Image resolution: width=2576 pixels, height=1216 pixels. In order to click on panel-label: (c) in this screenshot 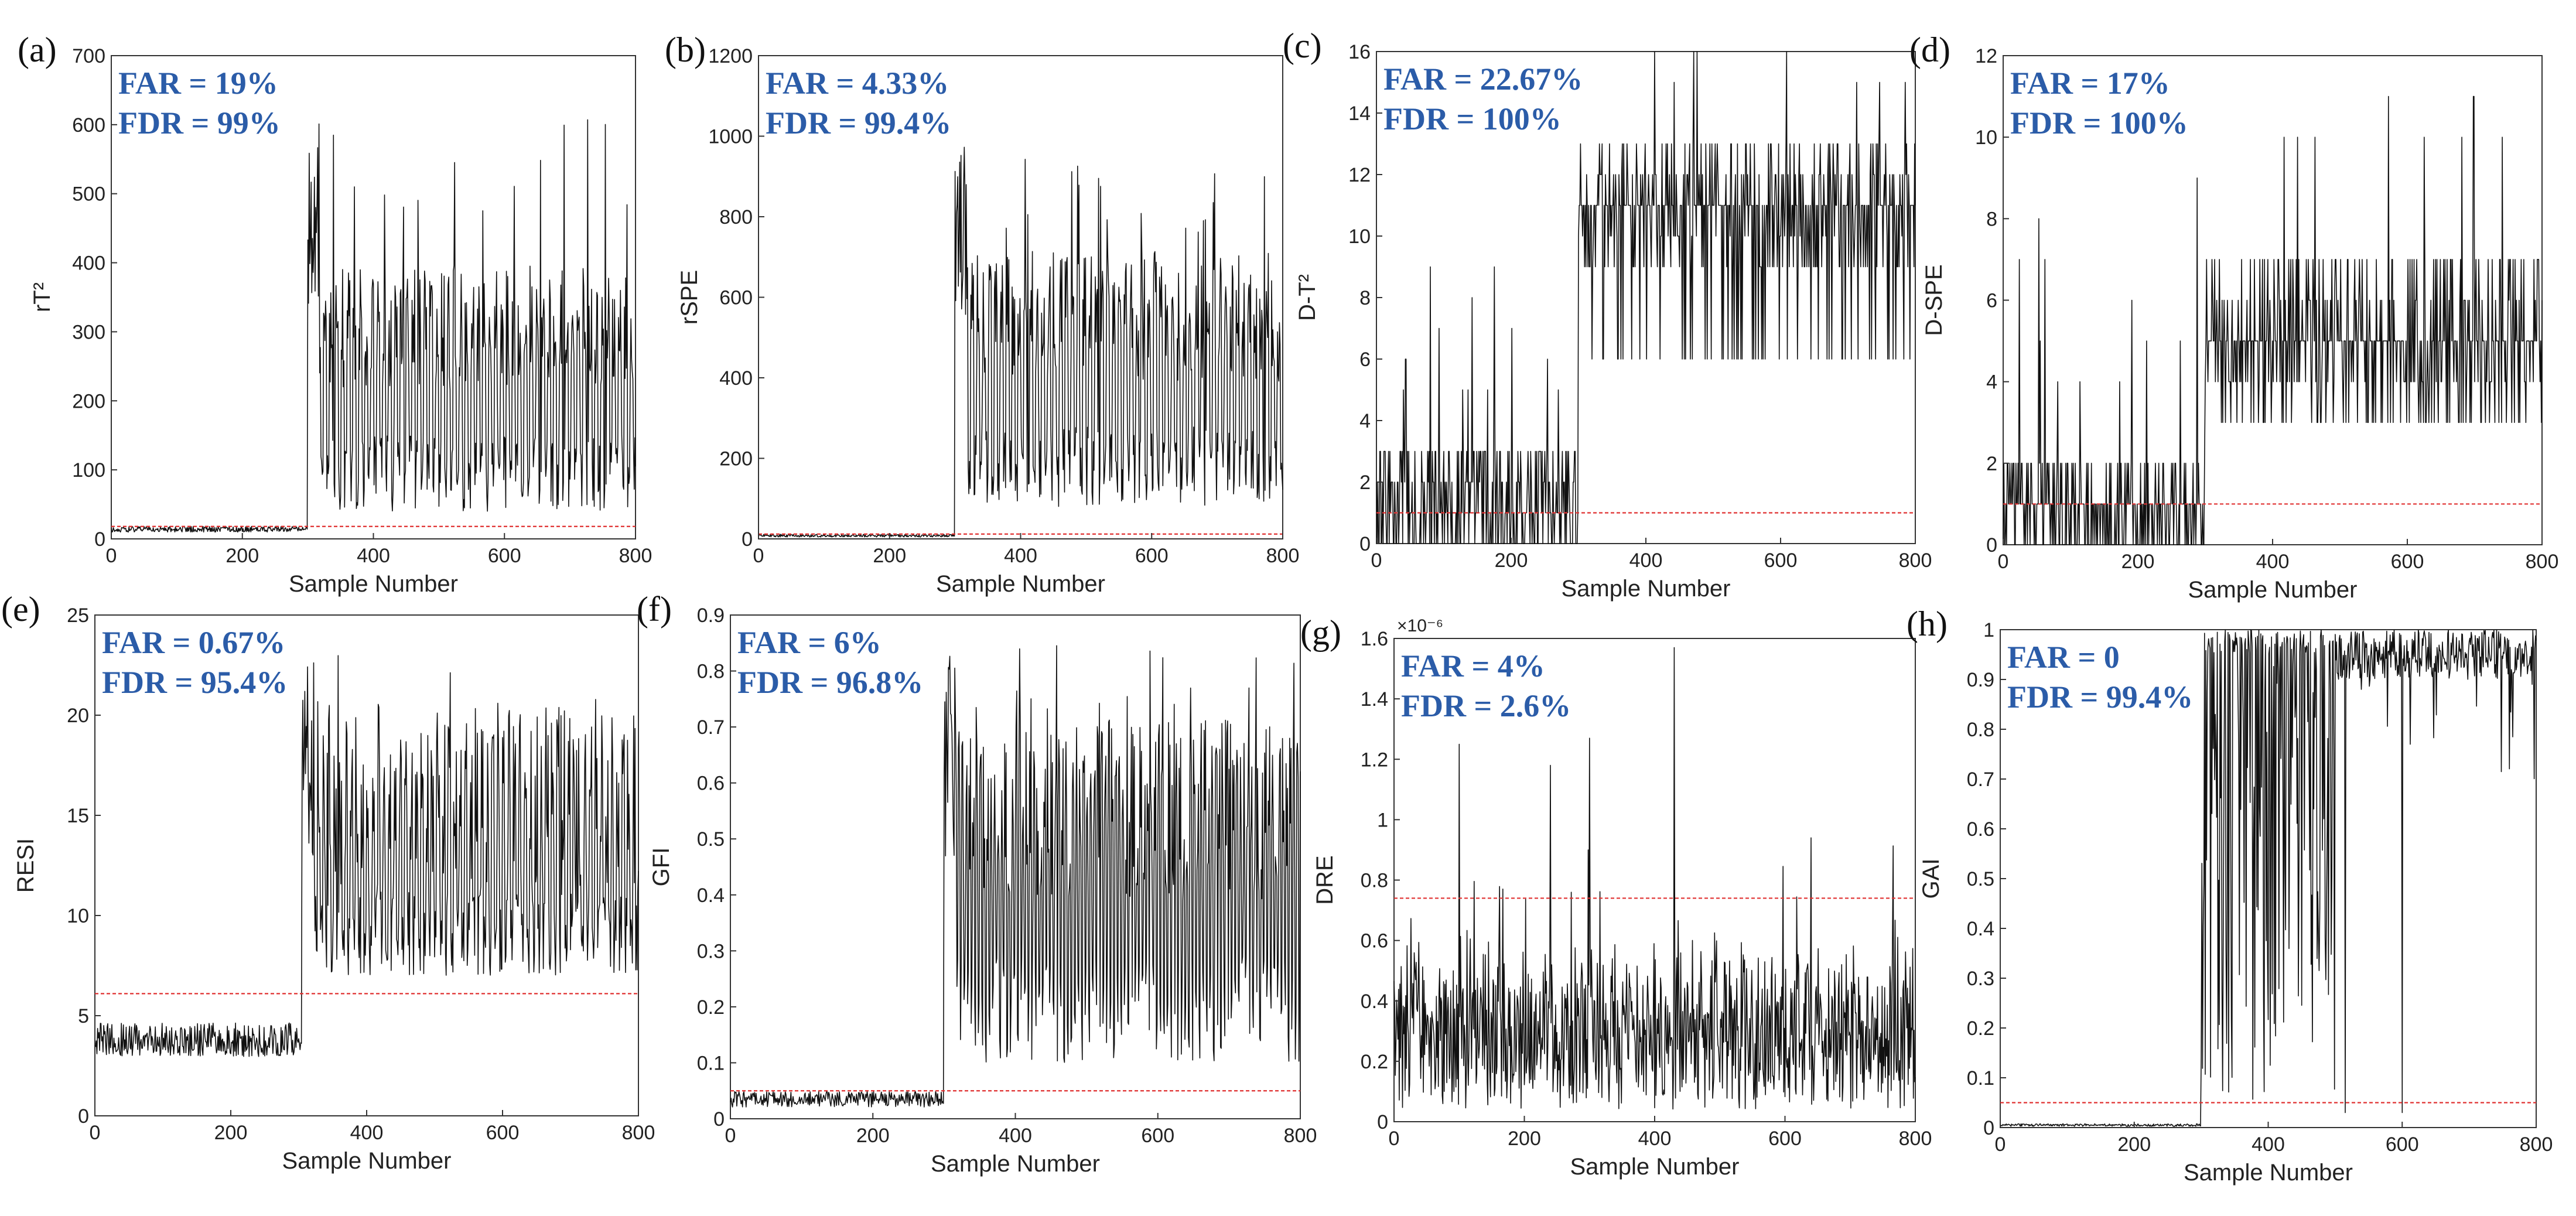, I will do `click(1303, 45)`.